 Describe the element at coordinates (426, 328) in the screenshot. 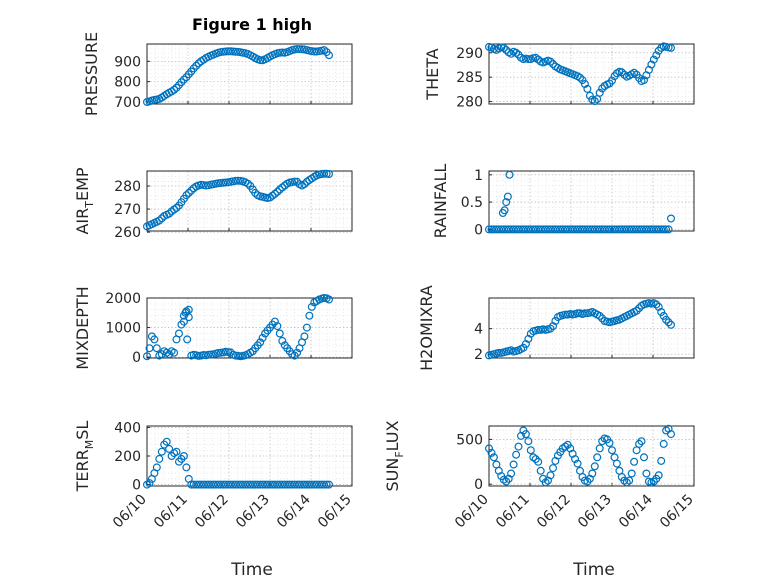

I see `y-axis-label: H2OMIXRA` at that location.